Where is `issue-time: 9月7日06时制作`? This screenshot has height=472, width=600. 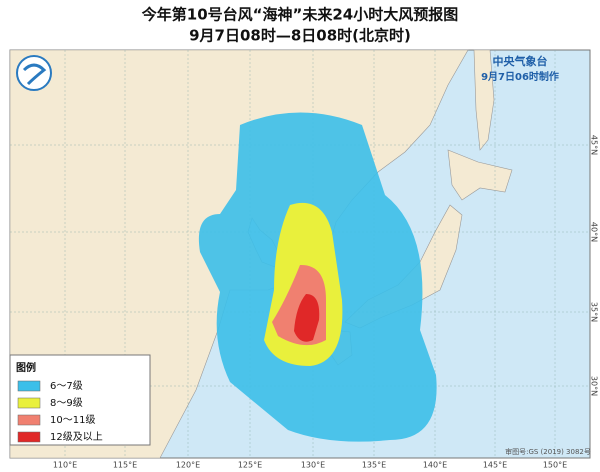
issue-time: 9月7日06时制作 is located at coordinates (520, 76).